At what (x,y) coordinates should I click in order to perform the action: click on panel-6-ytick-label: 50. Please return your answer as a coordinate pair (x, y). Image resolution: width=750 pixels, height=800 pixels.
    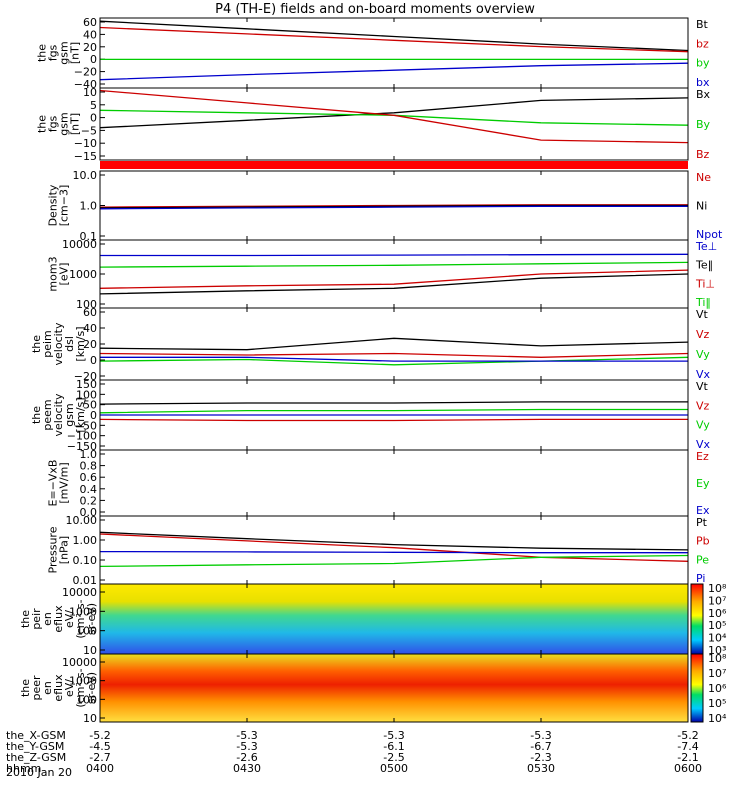
    Looking at the image, I should click on (90, 405).